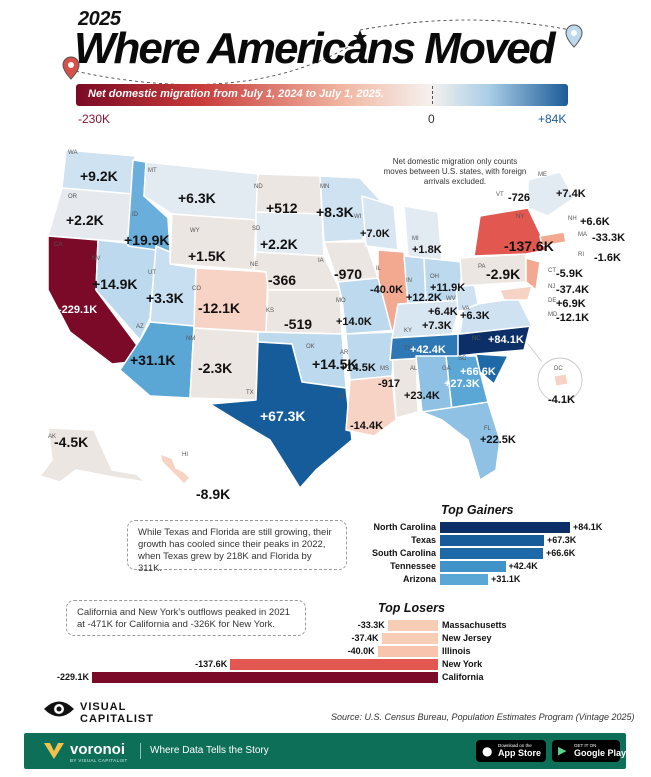  What do you see at coordinates (573, 290) in the screenshot?
I see `state-value-nj: -37.4K` at bounding box center [573, 290].